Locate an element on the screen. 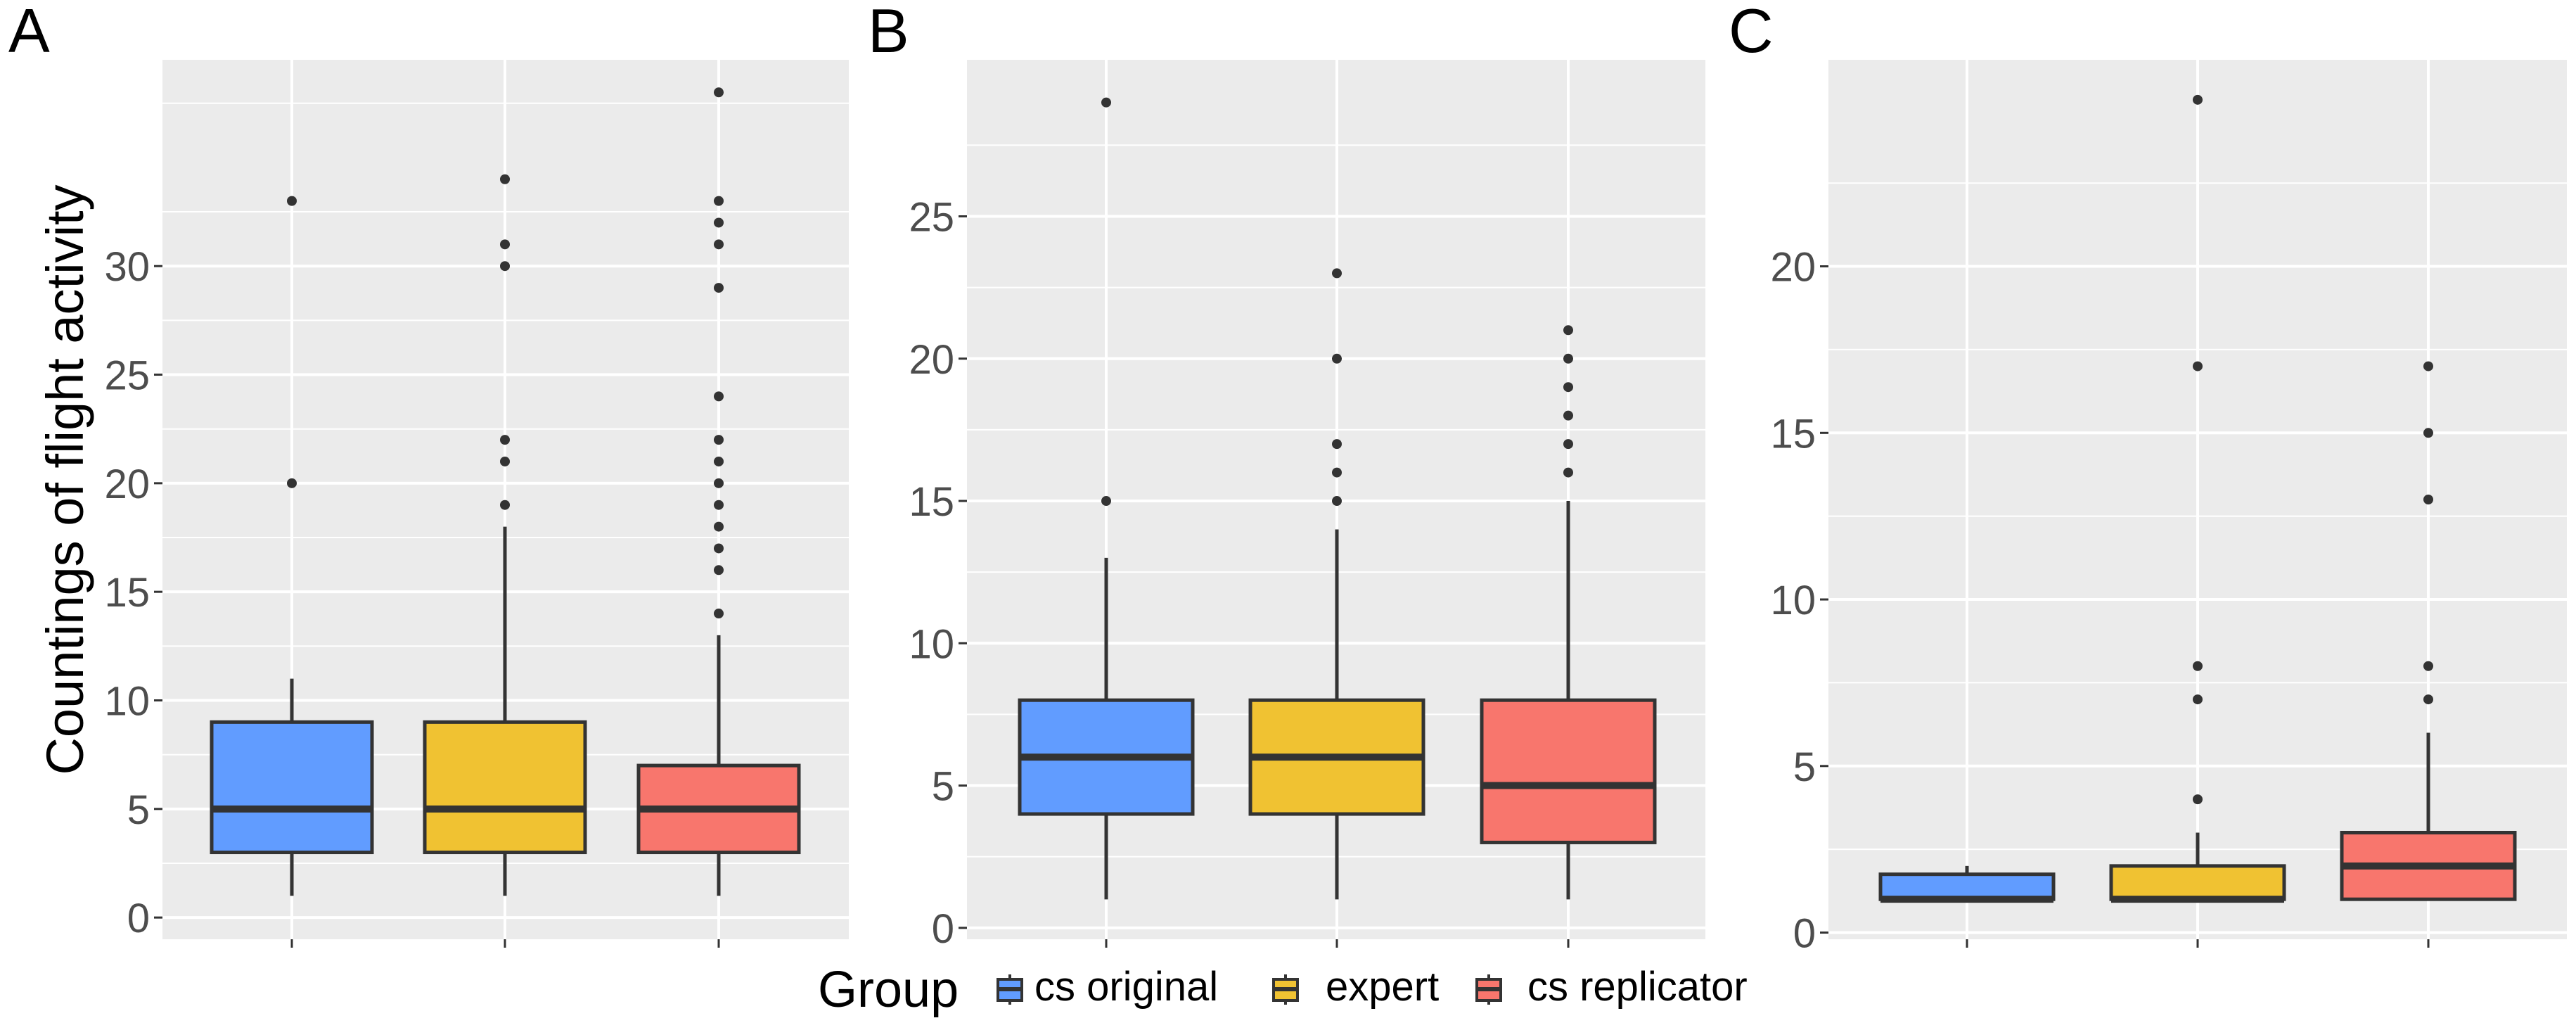 The width and height of the screenshot is (2576, 1030). y-tick-label: 30 is located at coordinates (127, 267).